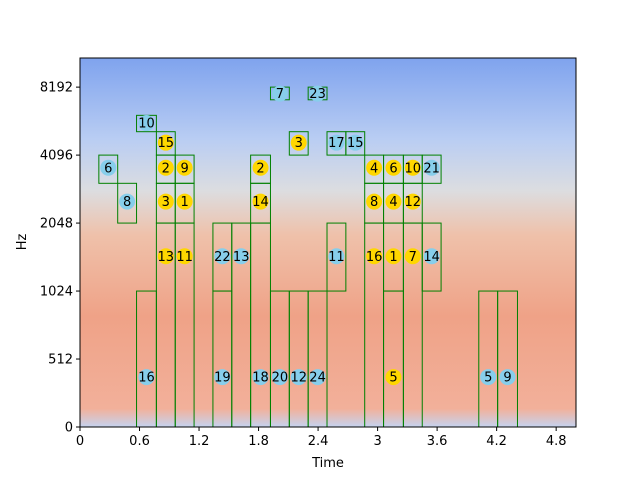 The width and height of the screenshot is (640, 480). What do you see at coordinates (222, 257) in the screenshot?
I see `box-label: 22` at bounding box center [222, 257].